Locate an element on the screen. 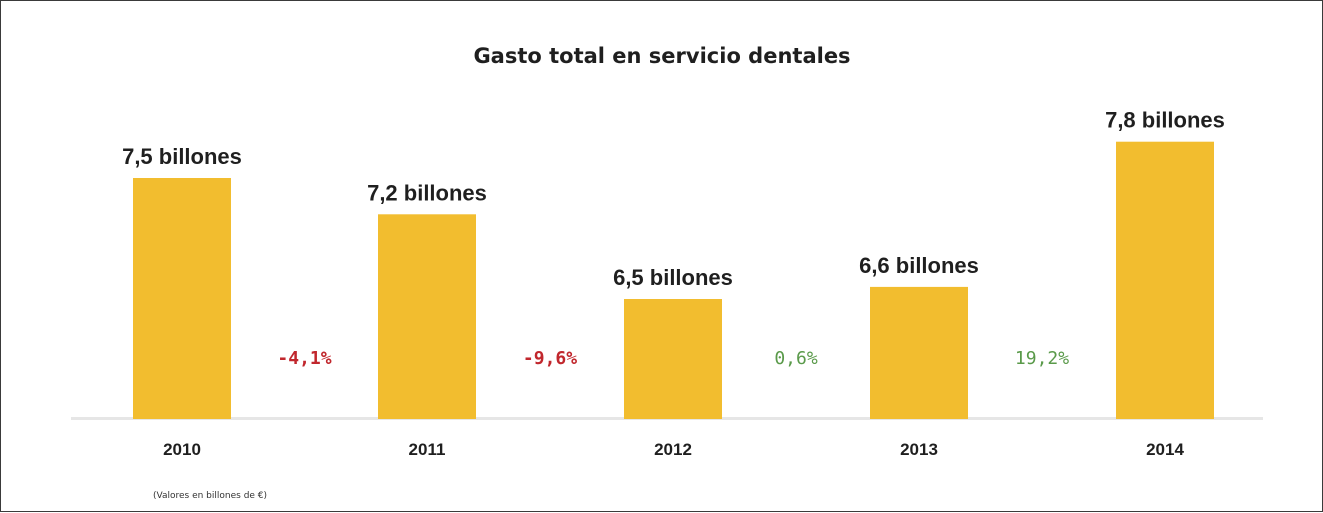 The height and width of the screenshot is (513, 1323). x-tick-label-2010: 2010 is located at coordinates (182, 449).